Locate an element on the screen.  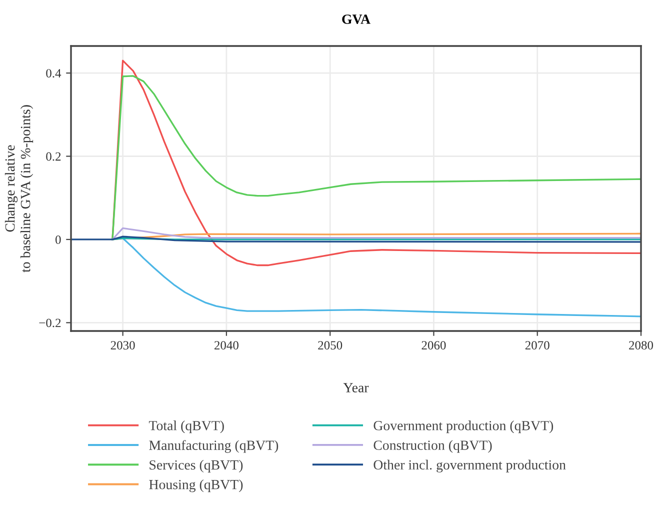
legend-label: Other incl. government production is located at coordinates (470, 466).